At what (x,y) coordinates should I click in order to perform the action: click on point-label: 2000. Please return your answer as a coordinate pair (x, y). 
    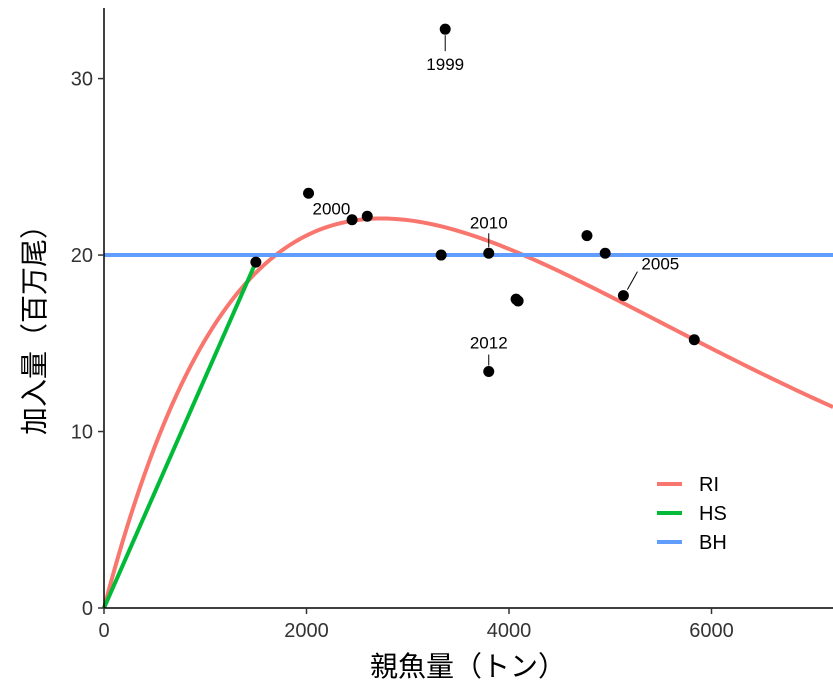
    Looking at the image, I should click on (332, 208).